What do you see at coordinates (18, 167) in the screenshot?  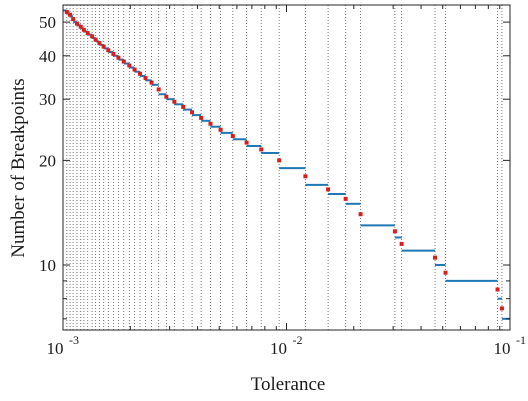 I see `y-axis-label: Number of Breakpoints` at bounding box center [18, 167].